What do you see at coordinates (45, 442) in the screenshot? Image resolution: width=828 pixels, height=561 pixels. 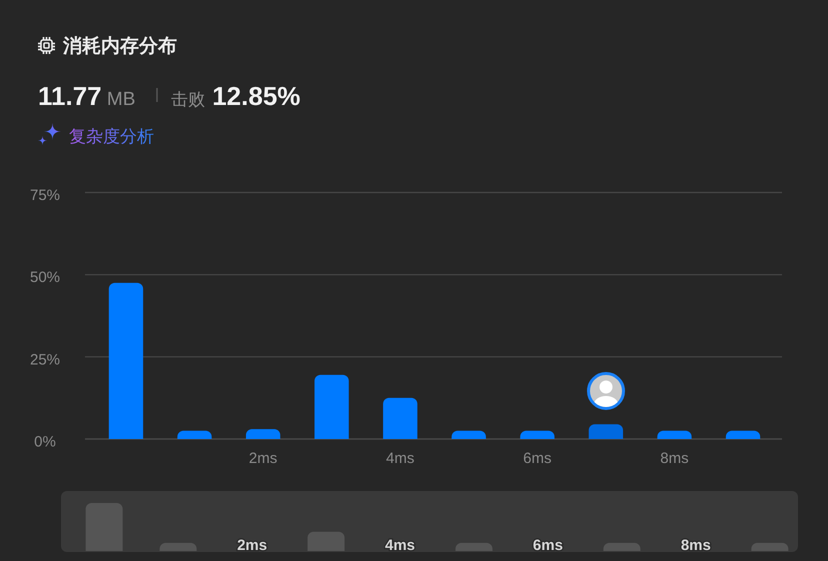 I see `y-tick-label: 0%` at bounding box center [45, 442].